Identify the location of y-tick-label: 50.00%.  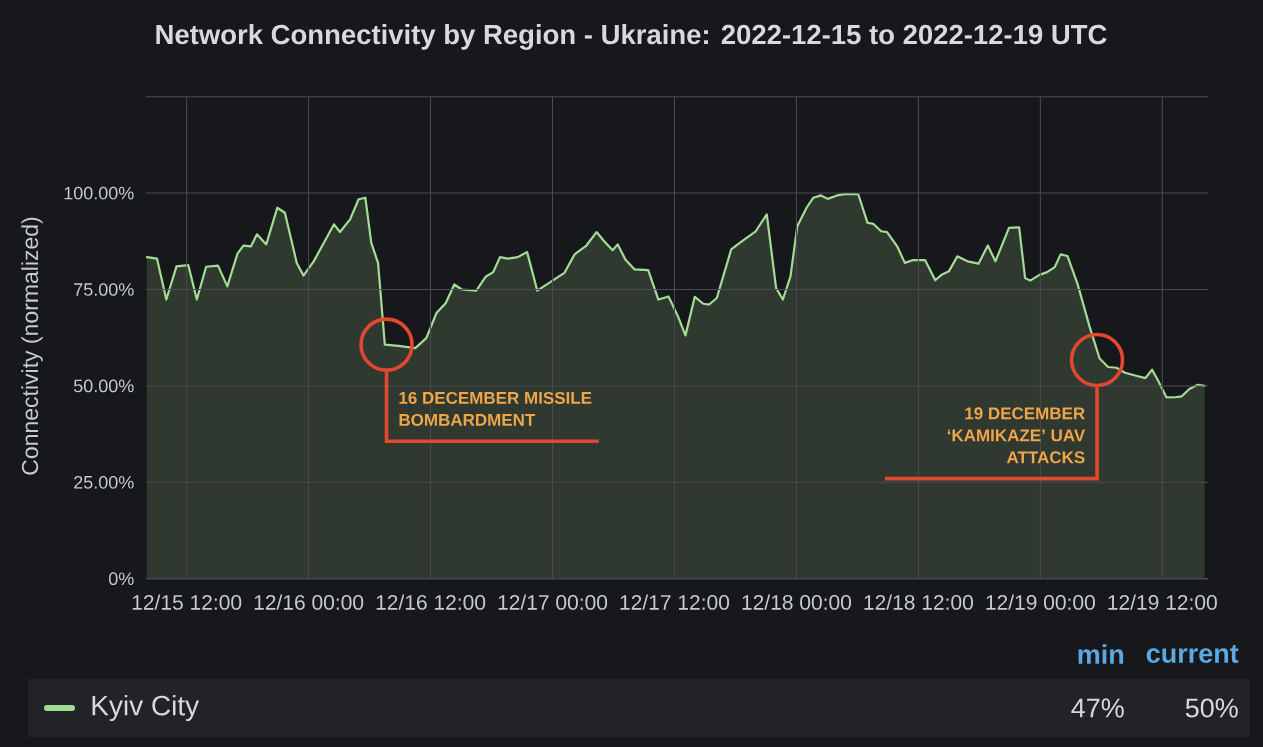
(103, 386).